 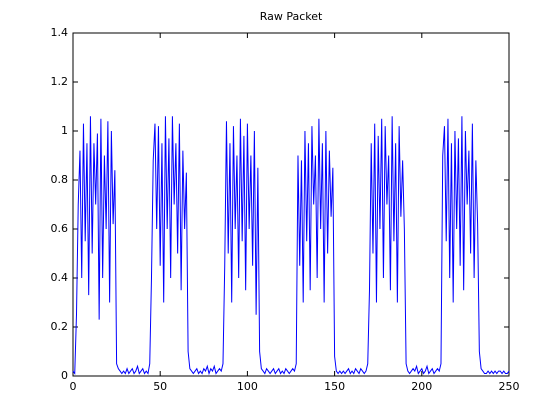 I want to click on y-tick-label: 0.6, so click(x=60, y=228).